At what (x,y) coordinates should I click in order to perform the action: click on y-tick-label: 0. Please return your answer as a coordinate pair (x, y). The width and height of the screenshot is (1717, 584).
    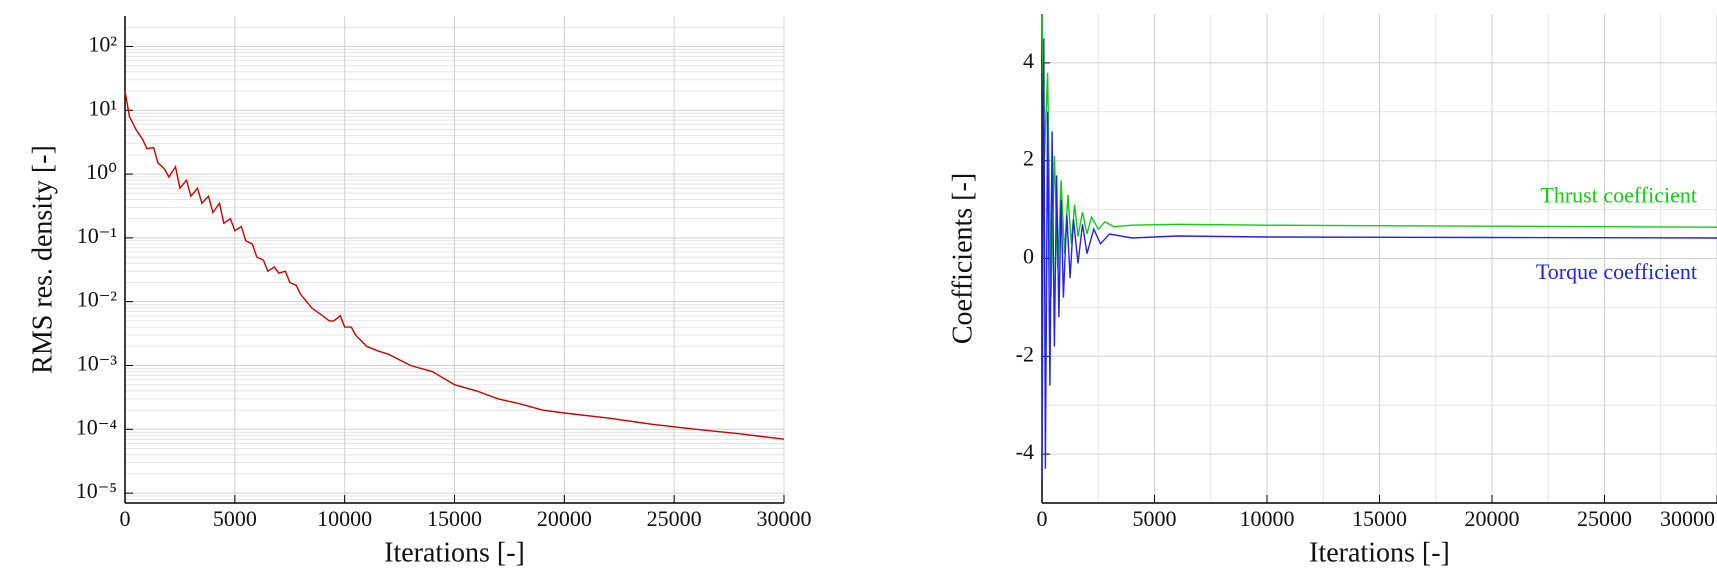
    Looking at the image, I should click on (1028, 256).